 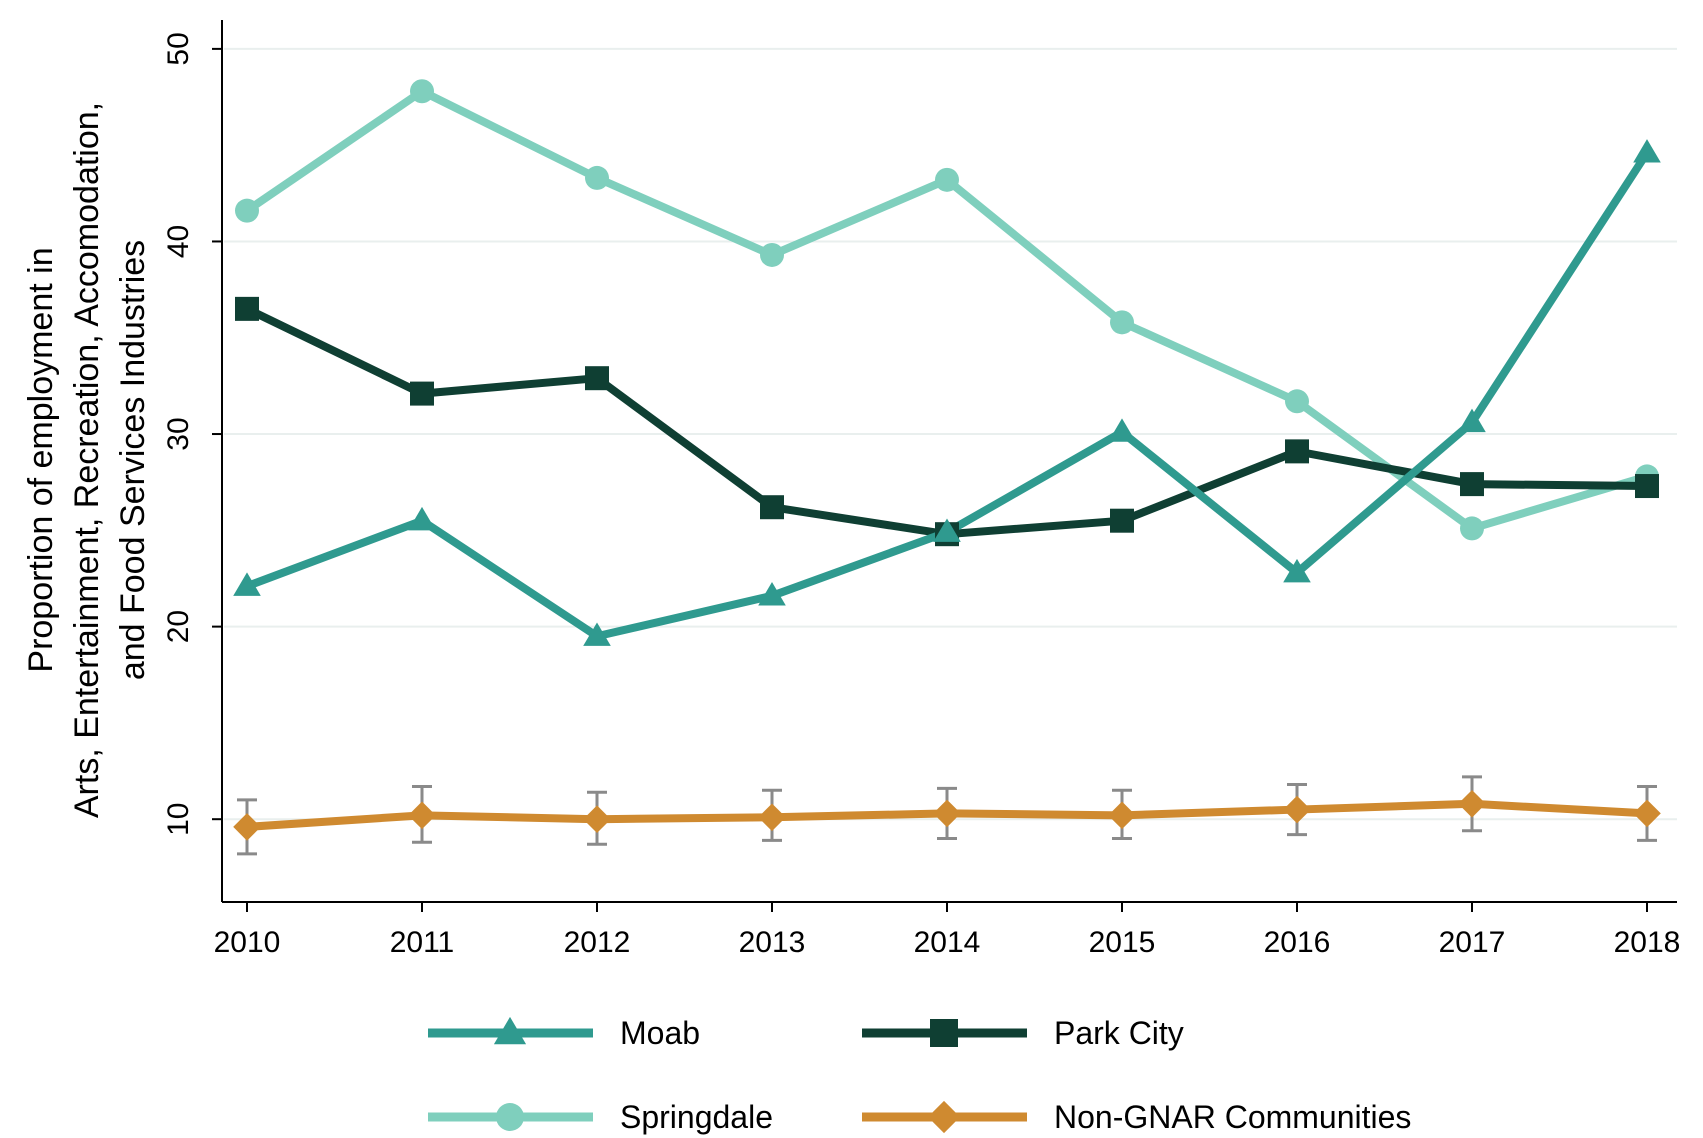 I want to click on x-tick-label: 2011, so click(x=422, y=942).